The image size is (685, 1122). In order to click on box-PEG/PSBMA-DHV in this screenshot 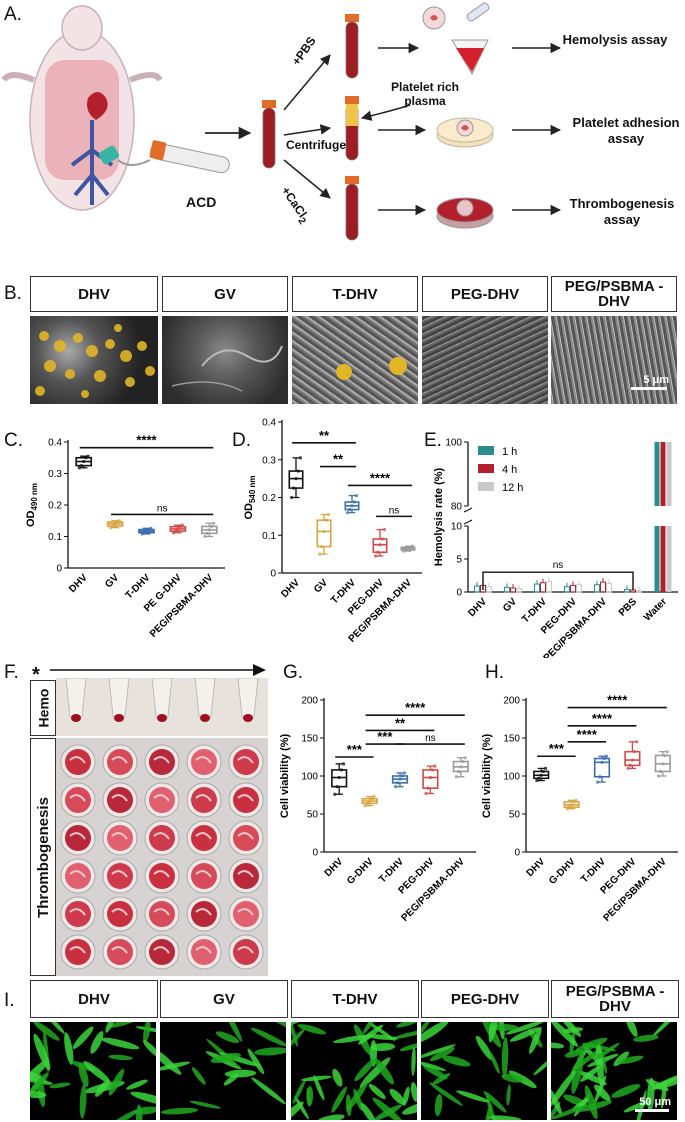, I will do `click(460, 767)`.